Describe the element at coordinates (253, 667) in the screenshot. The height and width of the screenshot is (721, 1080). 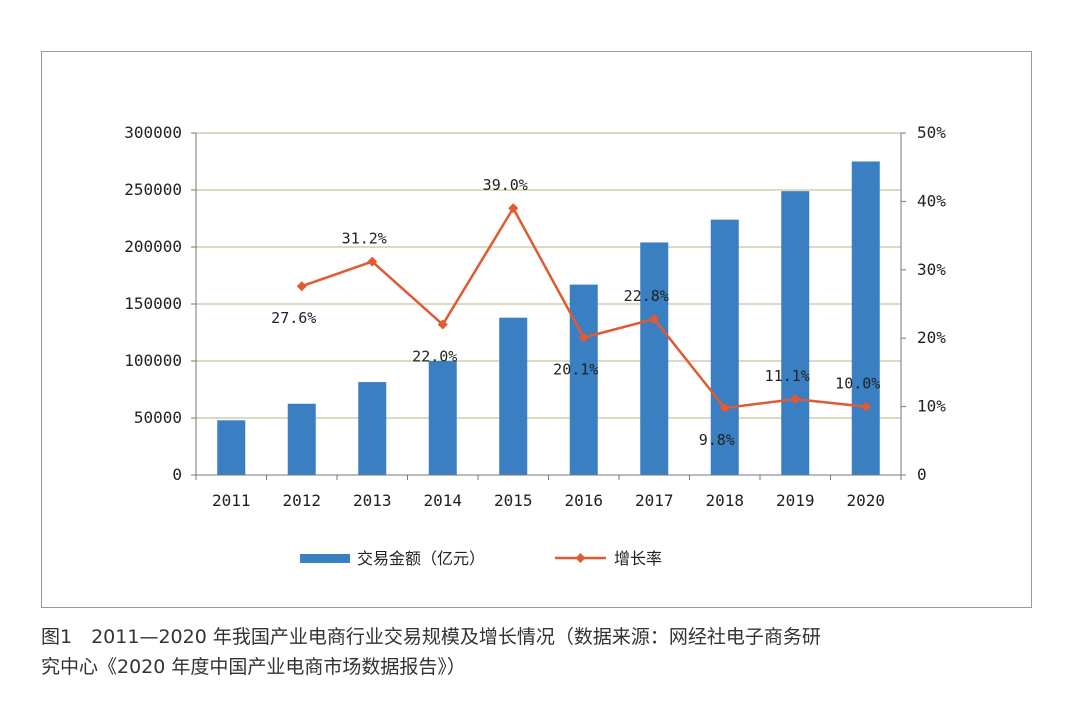
I see `caption-line-2: 究中心《2020 年度中国产业电商市场数据报告》）` at that location.